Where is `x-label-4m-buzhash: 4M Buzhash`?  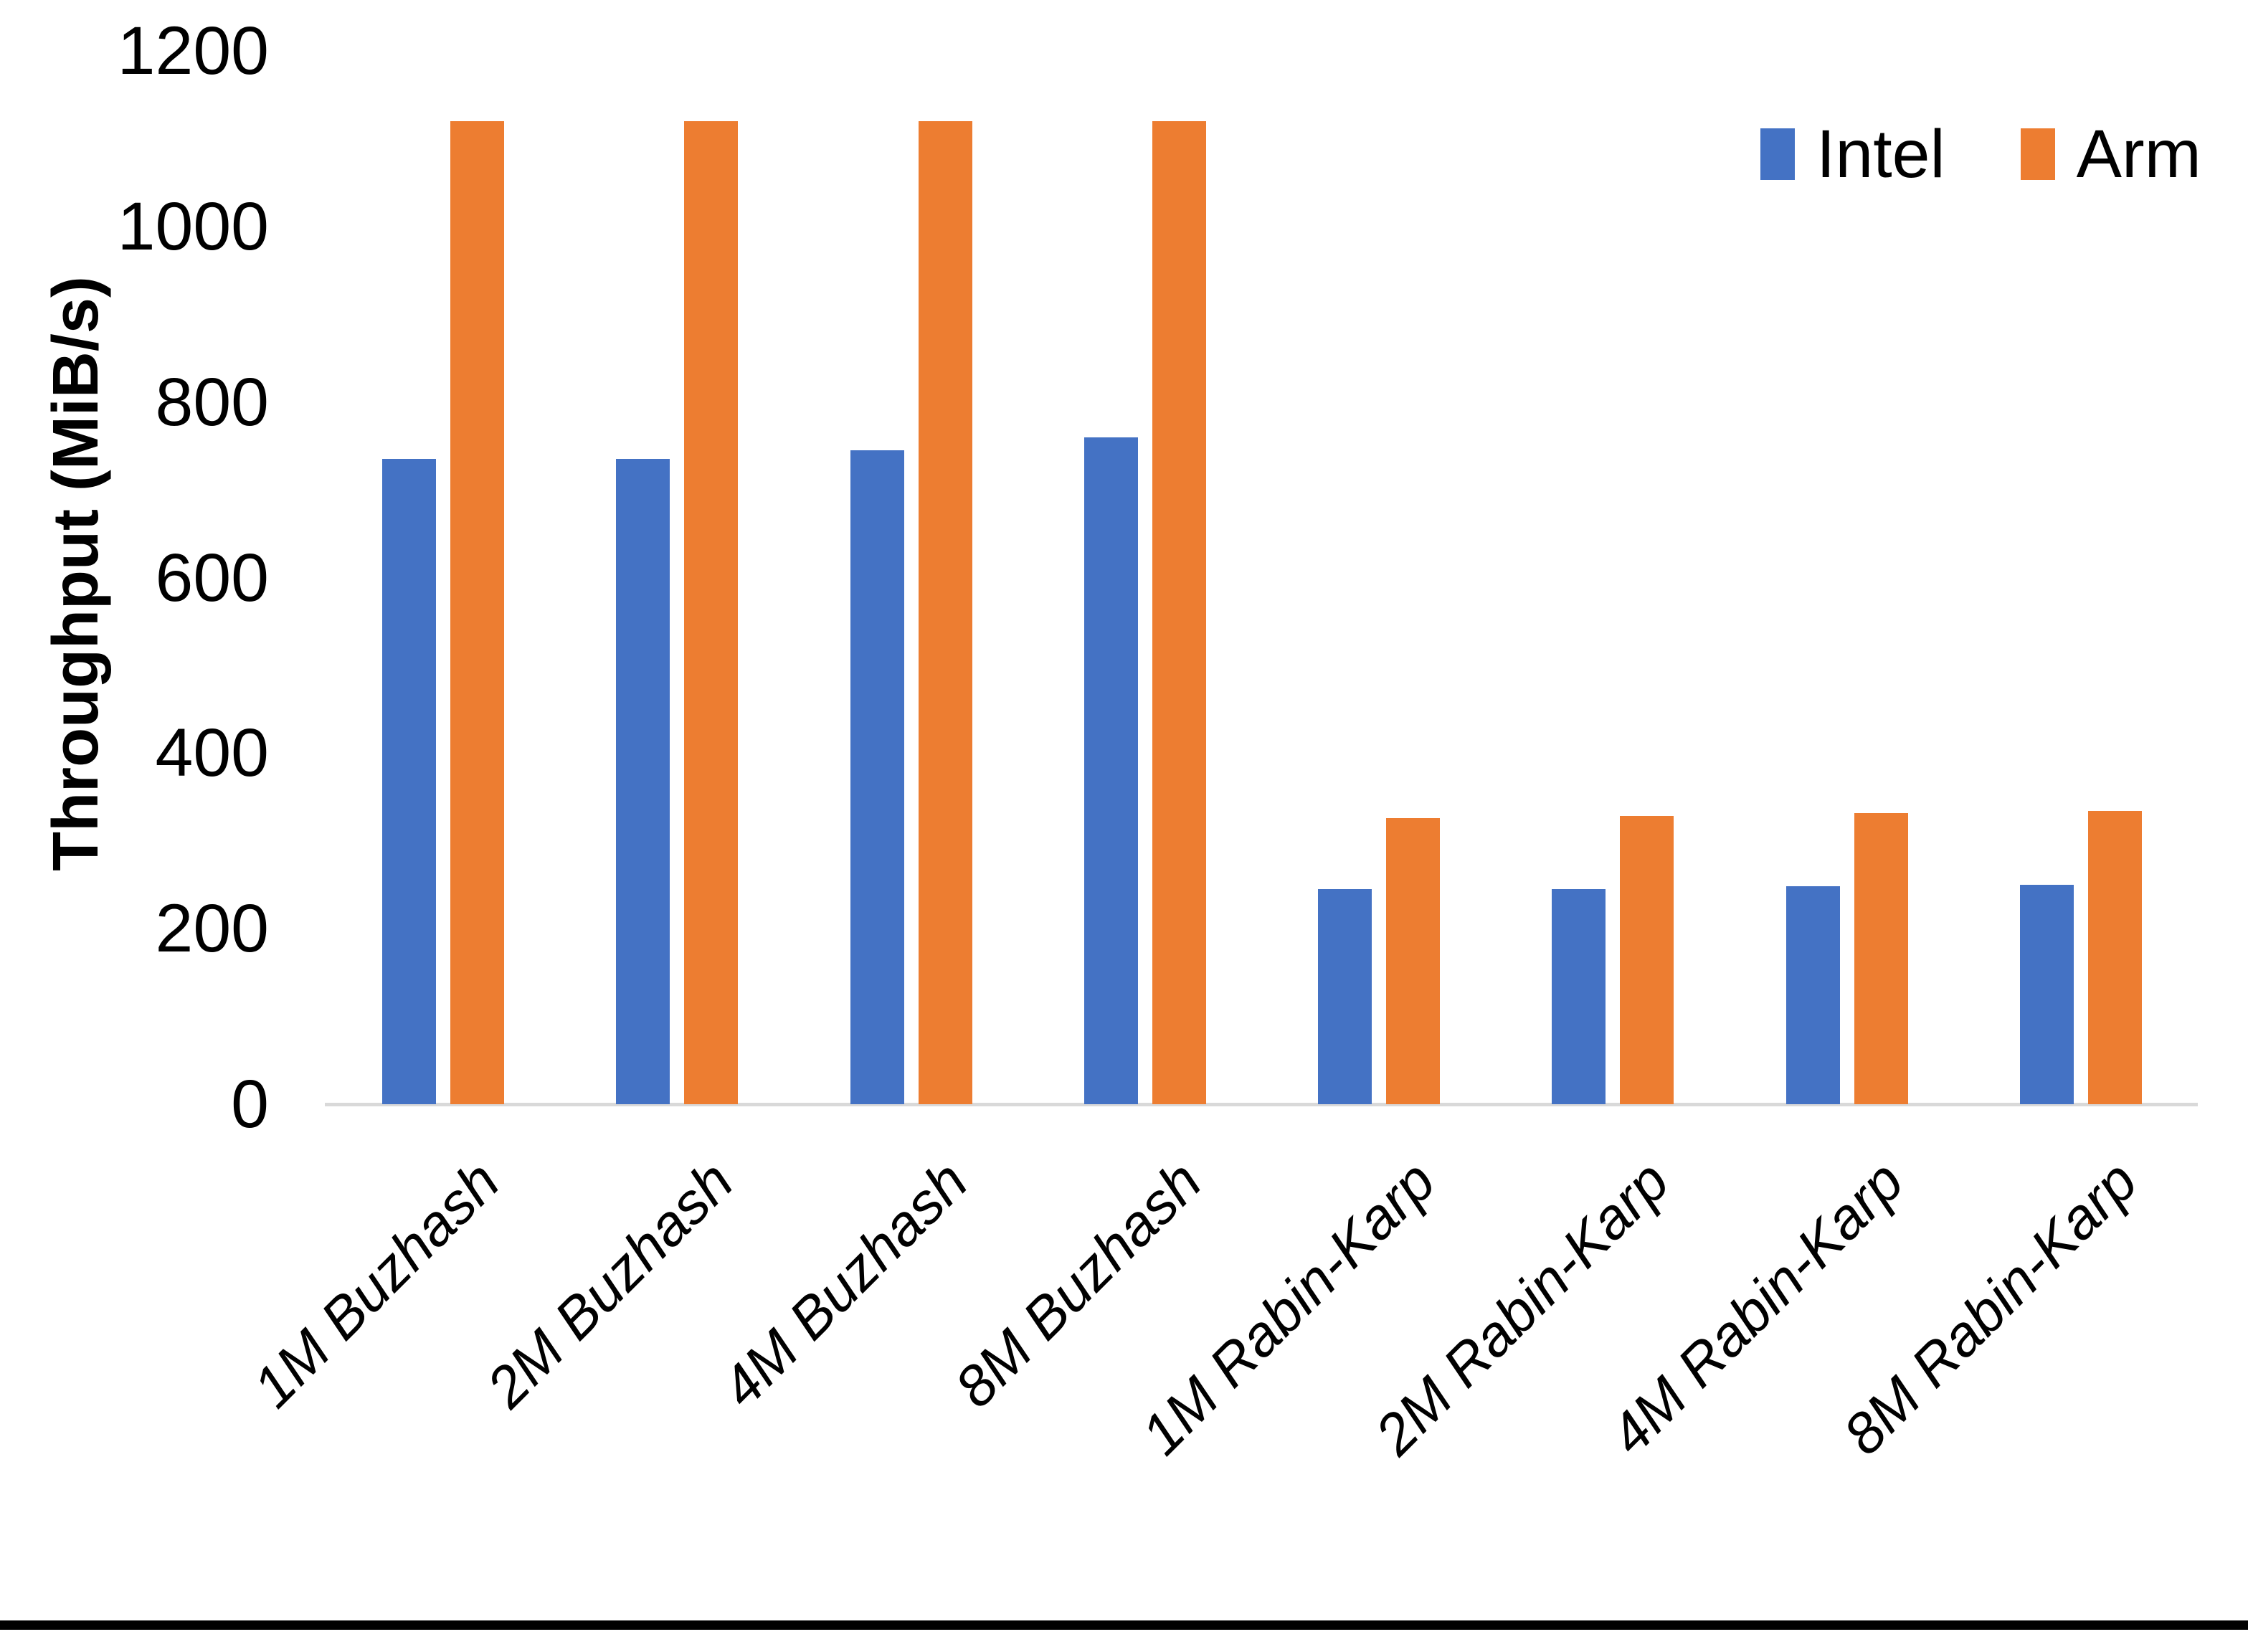 x-label-4m-buzhash: 4M Buzhash is located at coordinates (844, 1284).